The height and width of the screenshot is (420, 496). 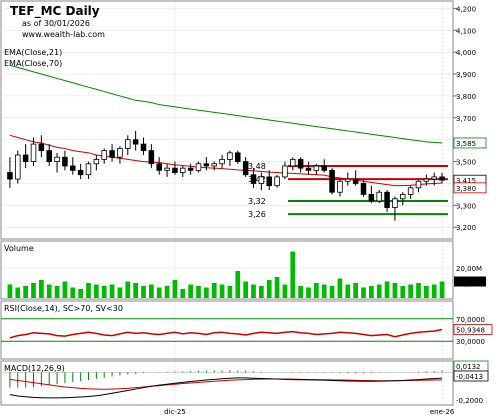 I want to click on date-tick-label: dic-25, so click(x=175, y=412).